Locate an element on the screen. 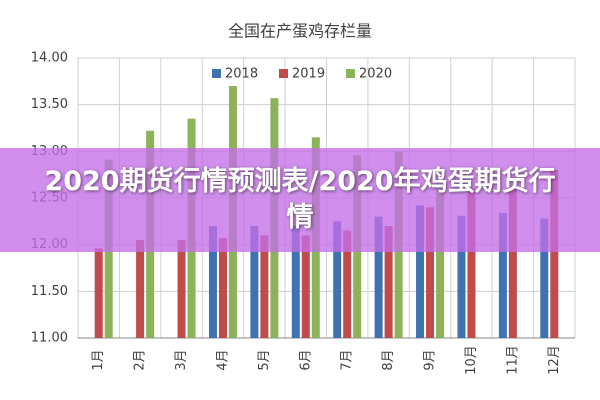  x-tick-label: 6月 is located at coordinates (305, 359).